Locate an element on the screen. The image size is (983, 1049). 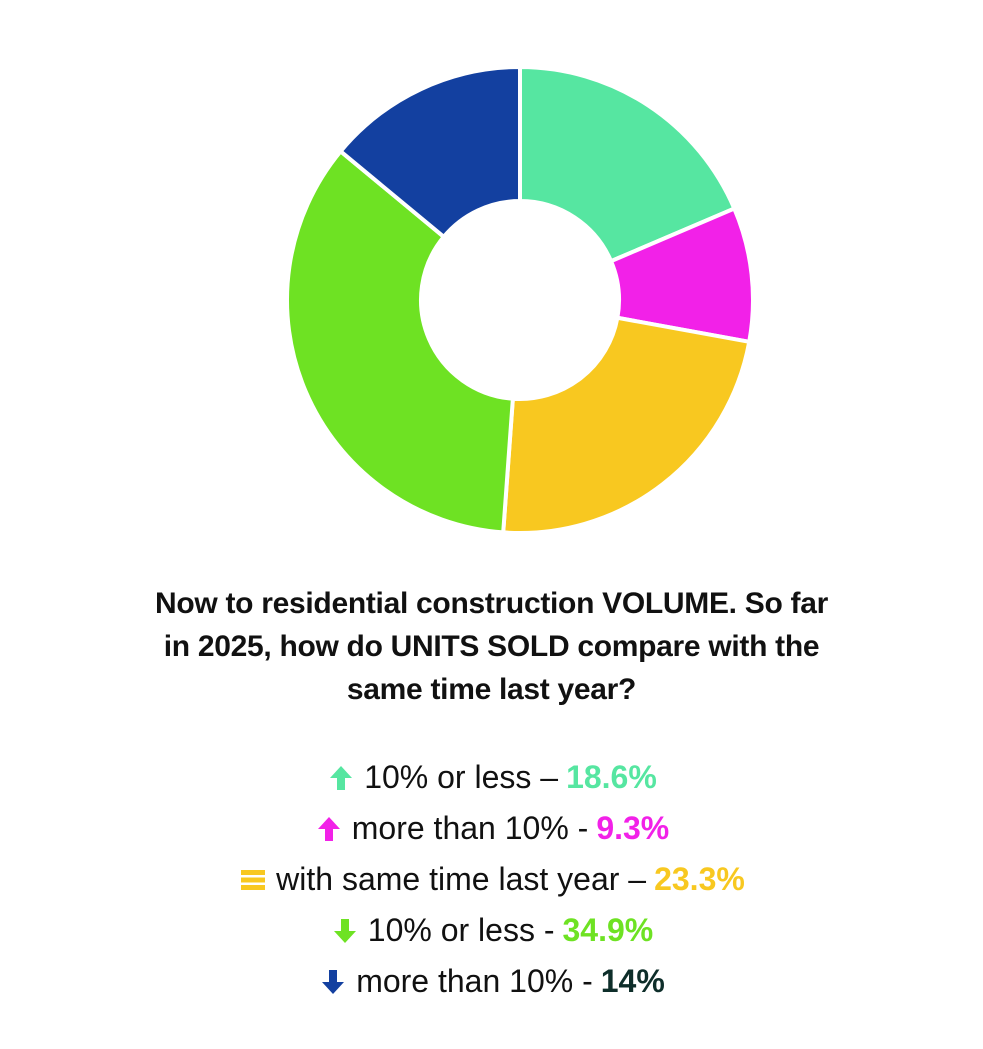
legend-item-up-more-than-10: more than 10% - 9.3% is located at coordinates (491, 828).